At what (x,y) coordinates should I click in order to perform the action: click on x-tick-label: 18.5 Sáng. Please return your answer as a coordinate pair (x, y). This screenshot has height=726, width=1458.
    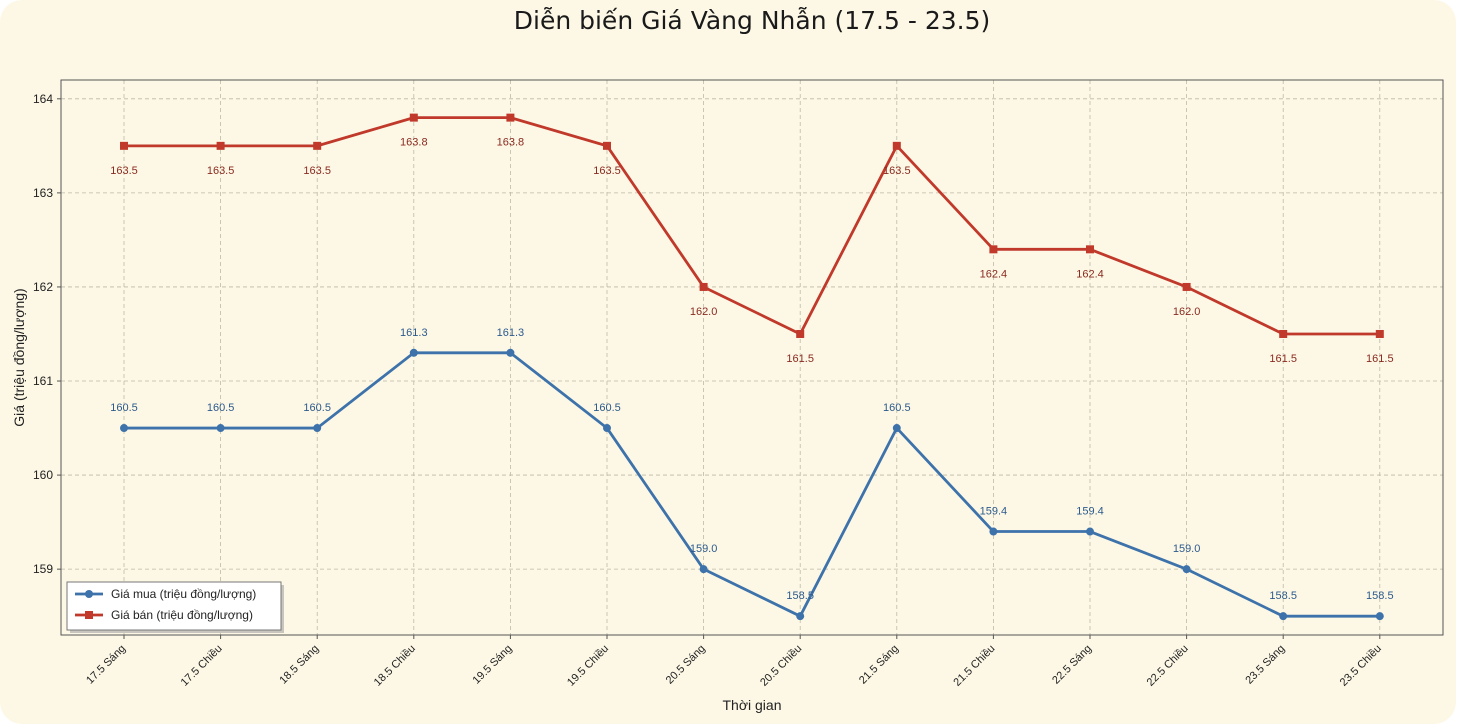
    Looking at the image, I should click on (299, 665).